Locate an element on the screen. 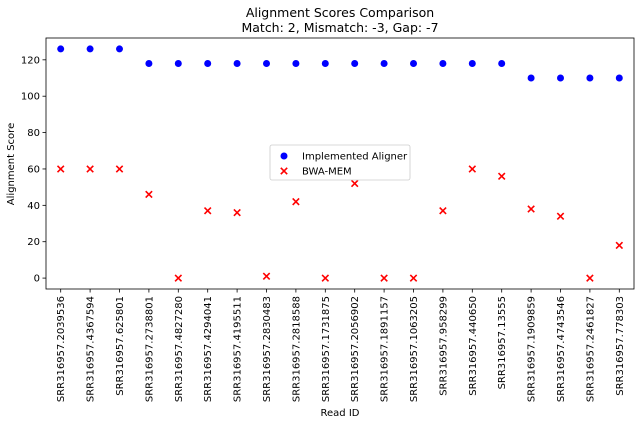 The height and width of the screenshot is (424, 640). chart-title: Alignment Scores Comparison is located at coordinates (340, 12).